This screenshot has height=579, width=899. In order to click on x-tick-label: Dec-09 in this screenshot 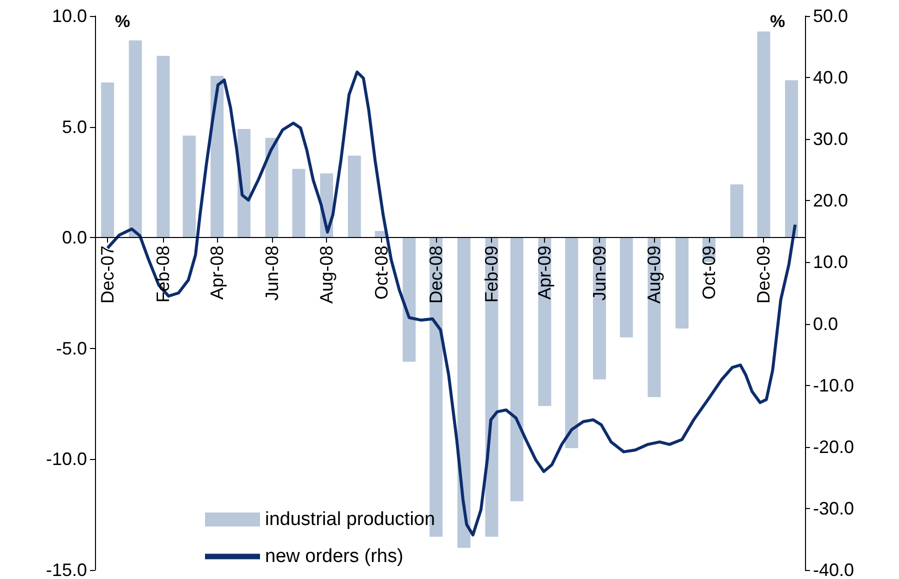, I will do `click(764, 275)`.